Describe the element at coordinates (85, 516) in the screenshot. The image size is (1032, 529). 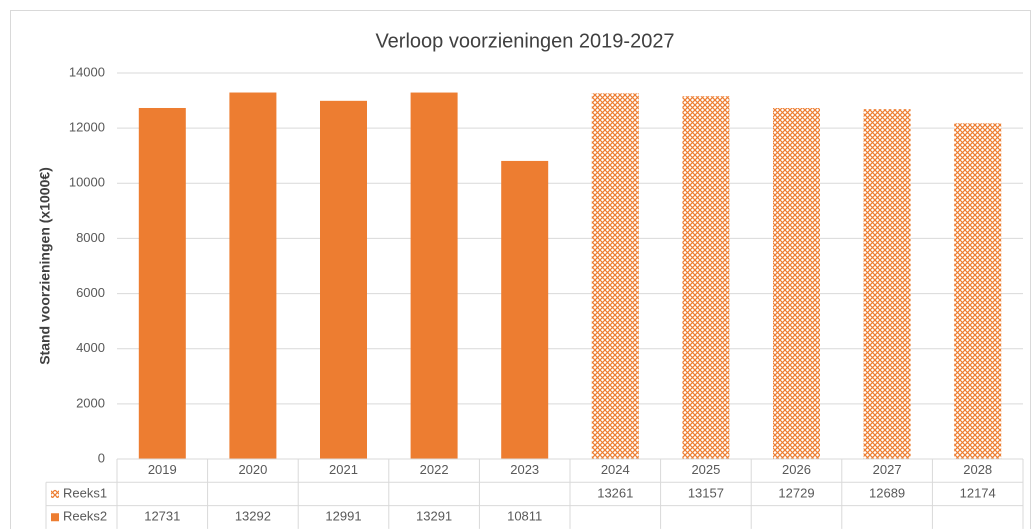
I see `legend-label: Reeks2` at that location.